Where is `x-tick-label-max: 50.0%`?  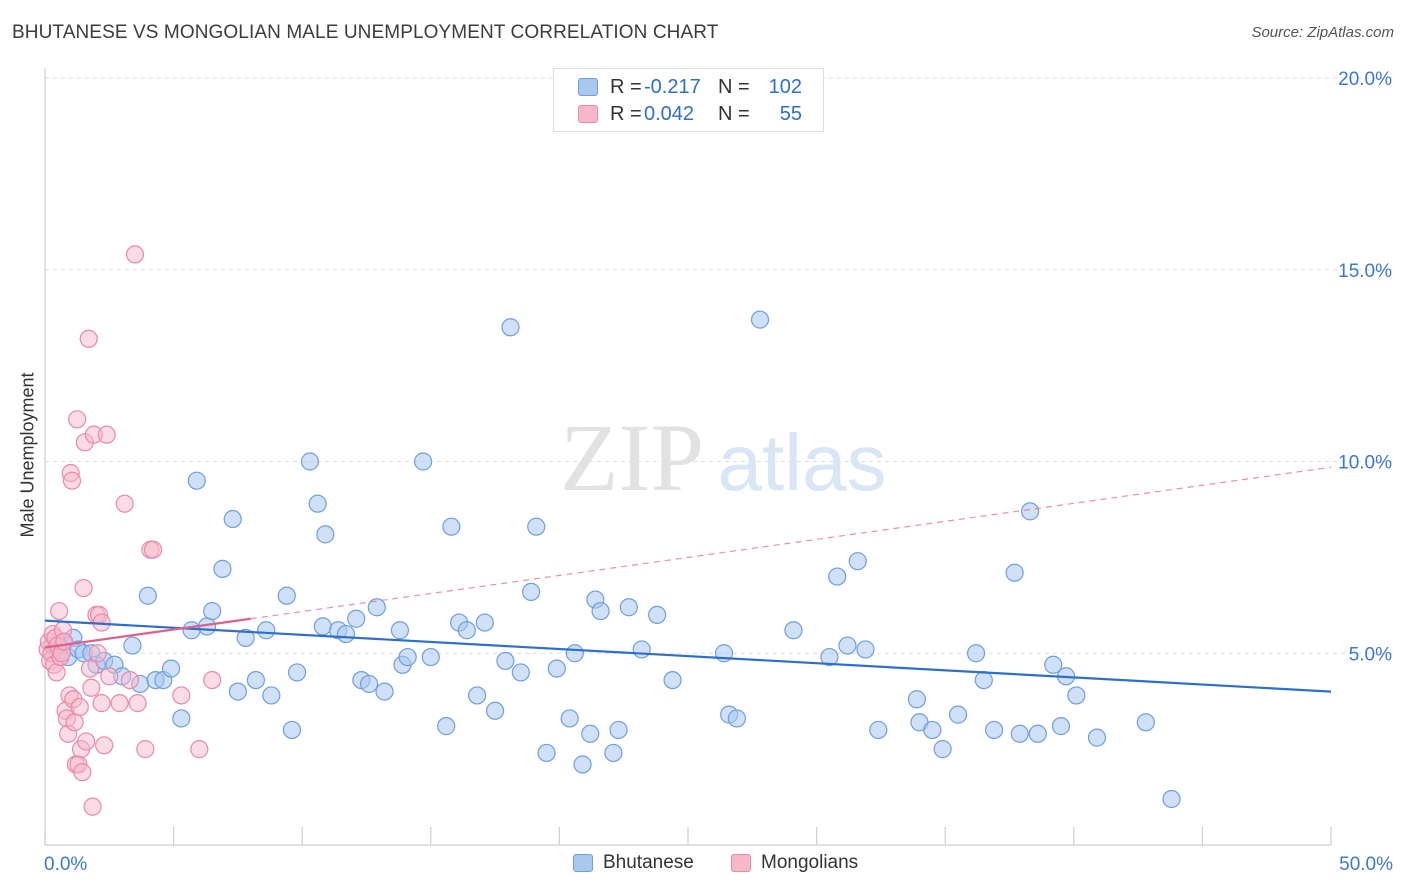
x-tick-label-max: 50.0% is located at coordinates (1366, 864).